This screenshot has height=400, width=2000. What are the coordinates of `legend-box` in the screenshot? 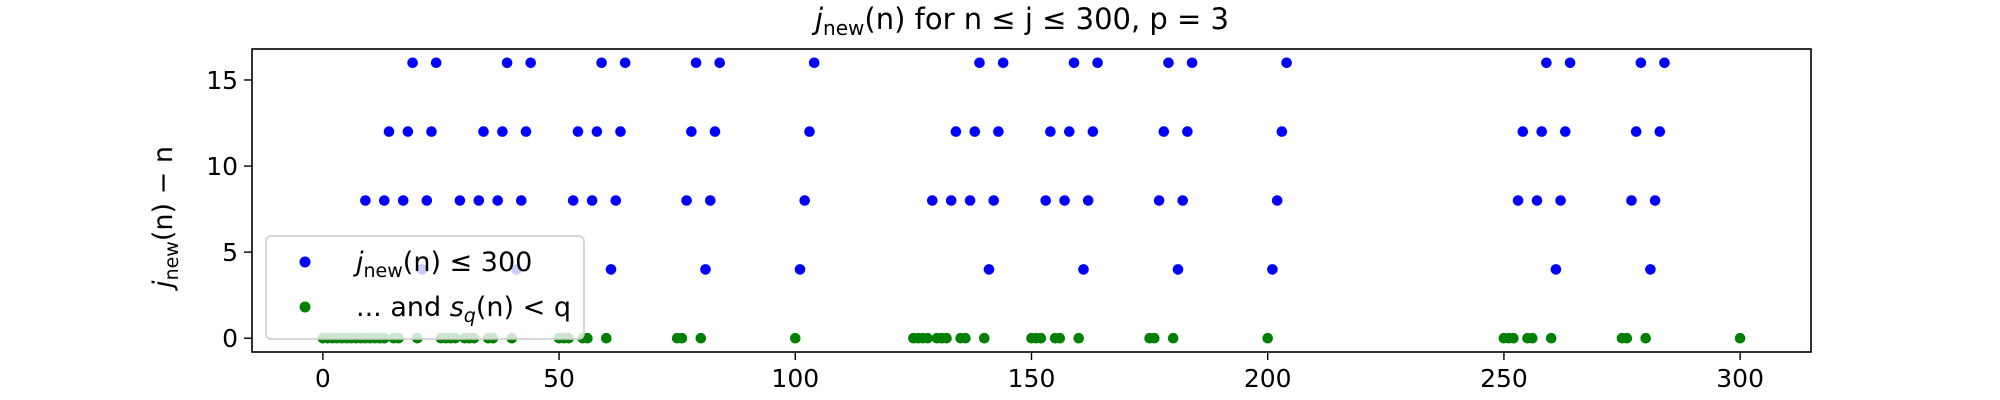 It's located at (425, 287).